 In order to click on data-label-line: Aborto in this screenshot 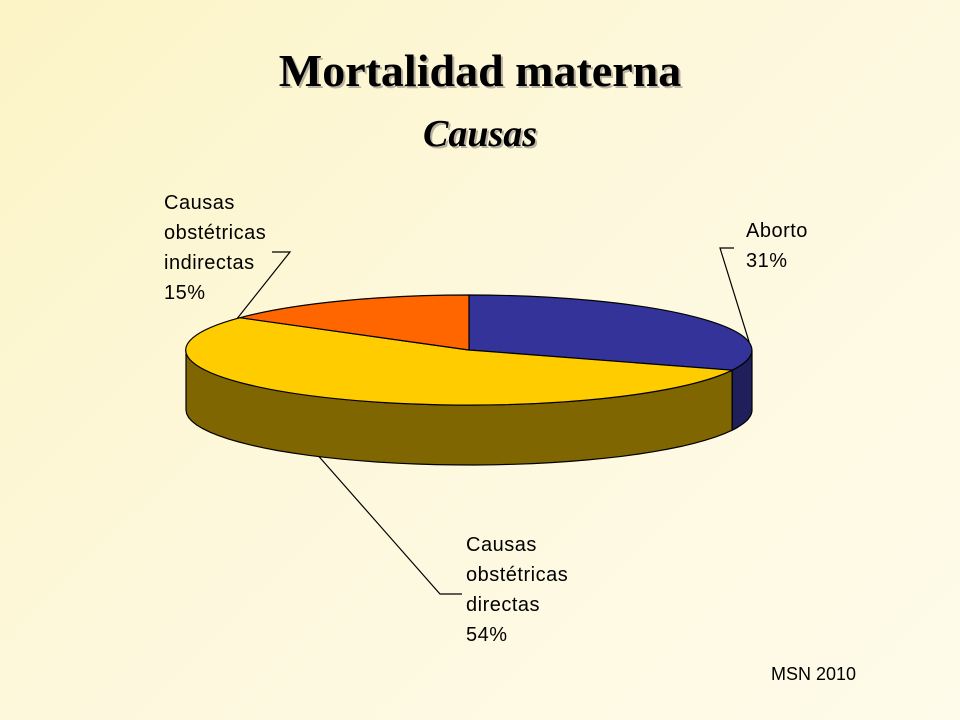, I will do `click(777, 231)`.